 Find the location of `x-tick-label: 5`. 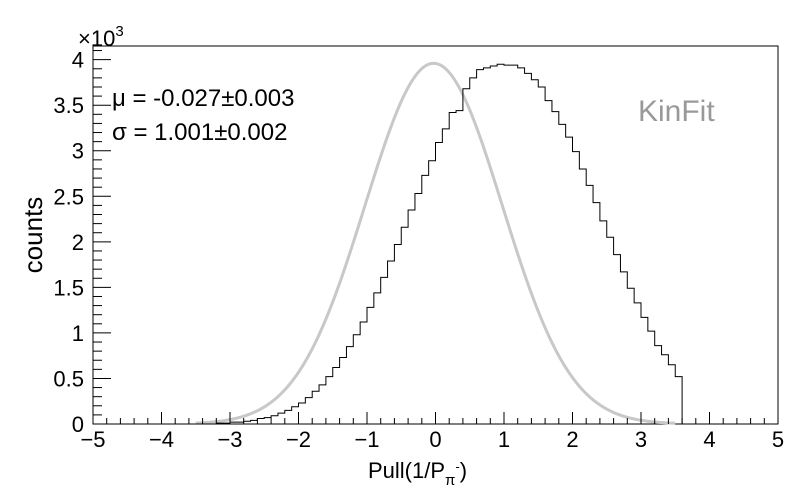

x-tick-label: 5 is located at coordinates (778, 439).